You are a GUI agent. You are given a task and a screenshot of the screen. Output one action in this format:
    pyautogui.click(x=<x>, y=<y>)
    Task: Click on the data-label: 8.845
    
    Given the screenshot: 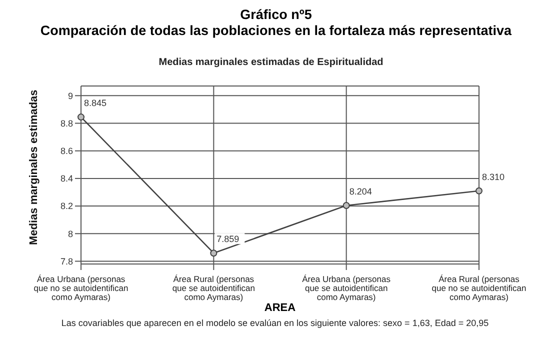 What is the action you would take?
    pyautogui.click(x=95, y=103)
    